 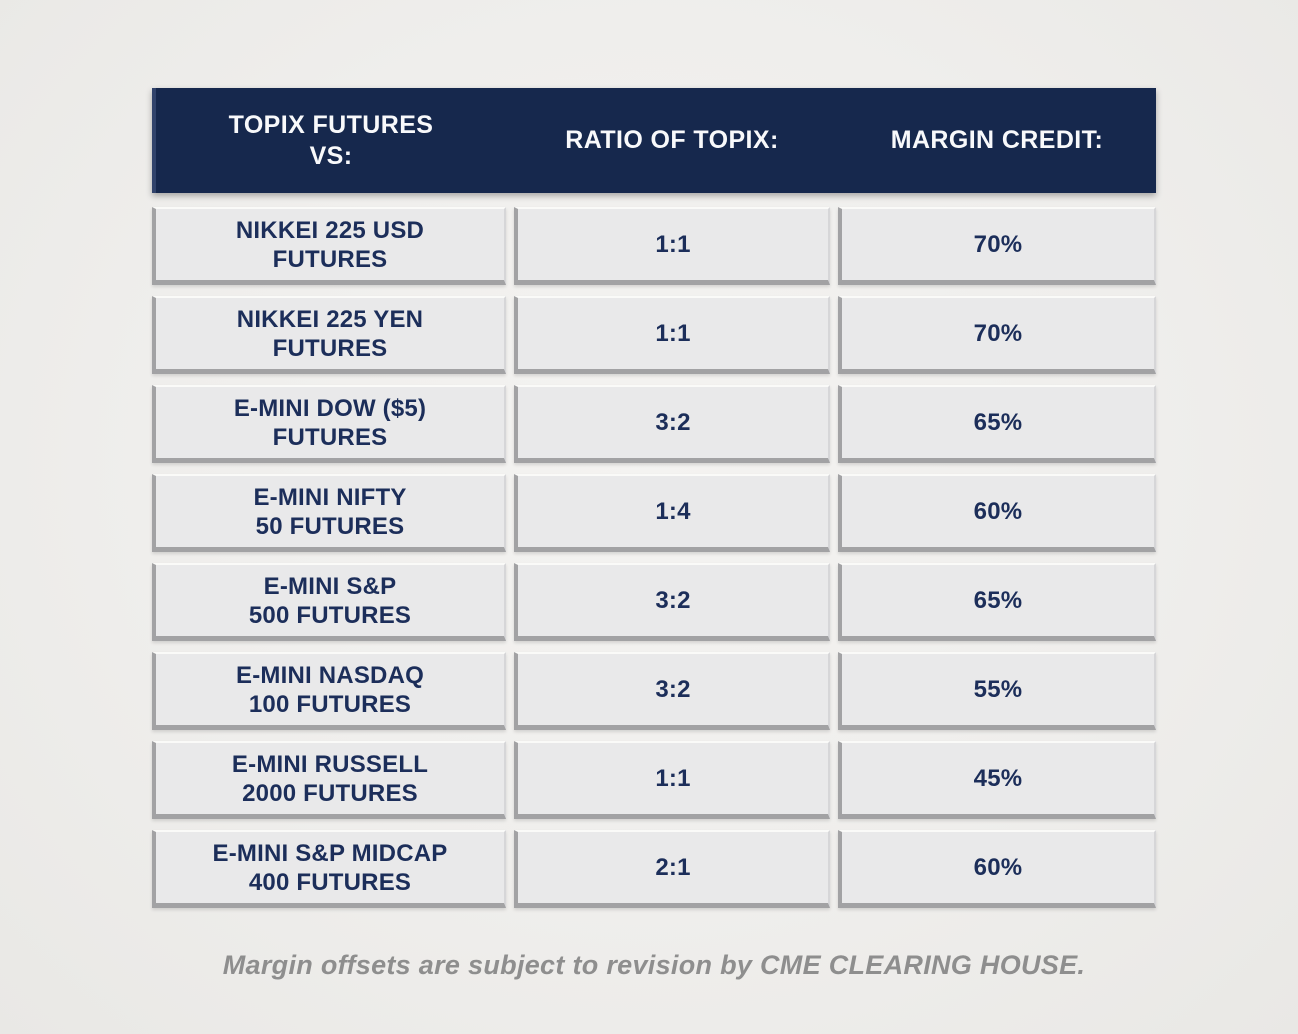 I want to click on table-row: E-MINI S&P 500 FUTURES 3:2 65%, so click(x=654, y=602).